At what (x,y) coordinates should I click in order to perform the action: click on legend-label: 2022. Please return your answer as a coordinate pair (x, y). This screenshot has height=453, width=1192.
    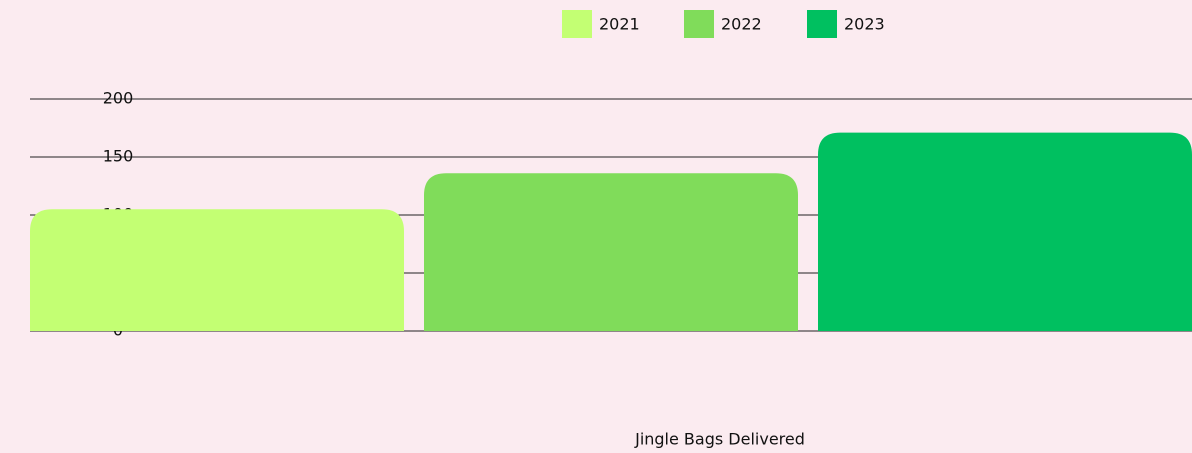
    Looking at the image, I should click on (741, 24).